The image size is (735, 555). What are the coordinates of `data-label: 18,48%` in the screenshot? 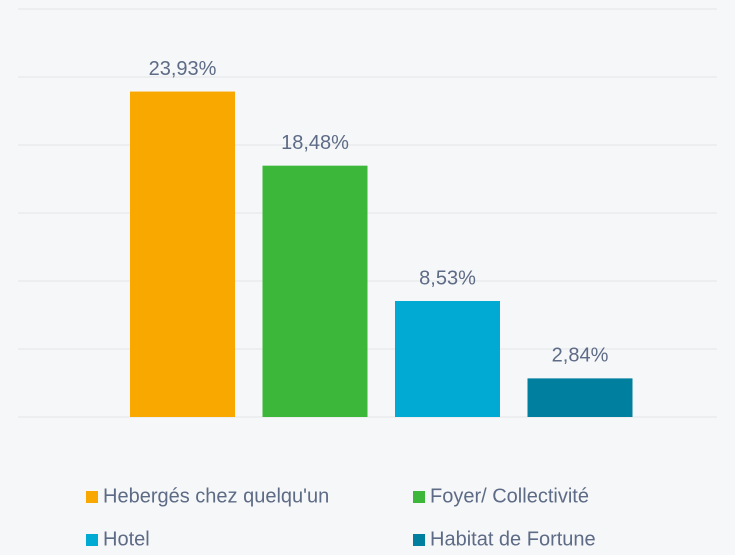 It's located at (315, 143).